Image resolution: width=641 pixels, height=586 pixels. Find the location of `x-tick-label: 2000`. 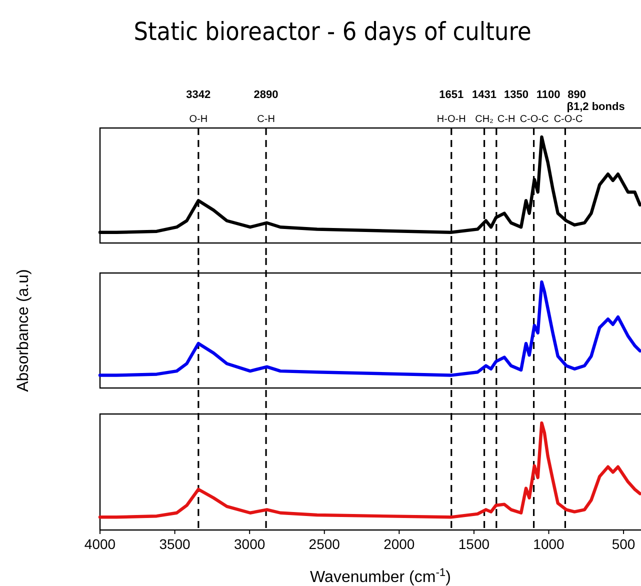

x-tick-label: 2000 is located at coordinates (399, 544).